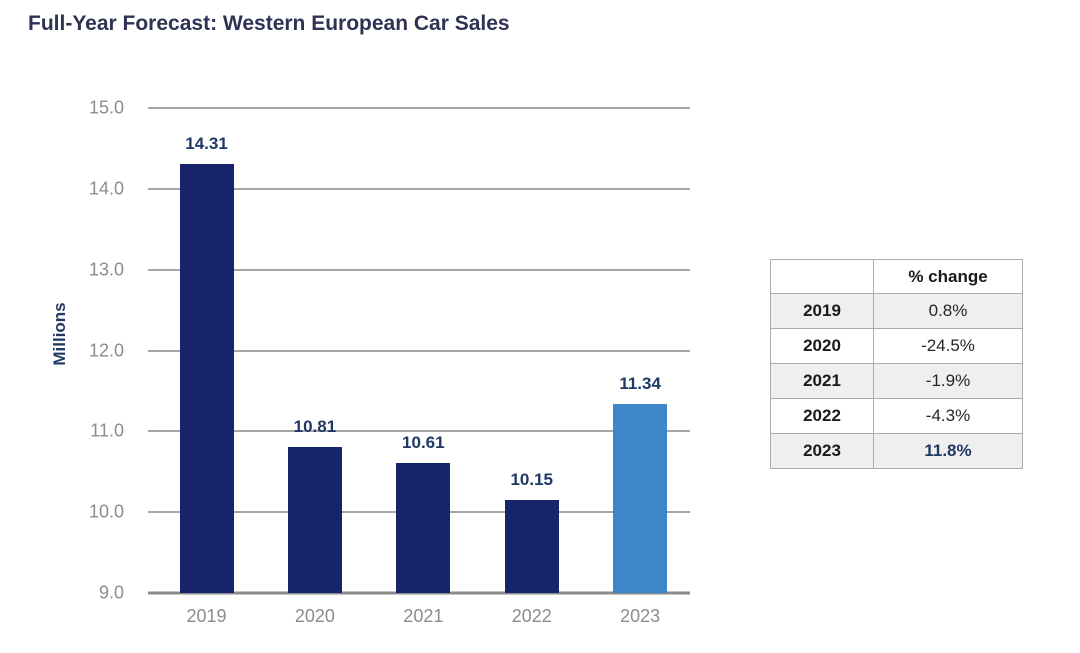  I want to click on change-cell: -1.9%, so click(948, 381).